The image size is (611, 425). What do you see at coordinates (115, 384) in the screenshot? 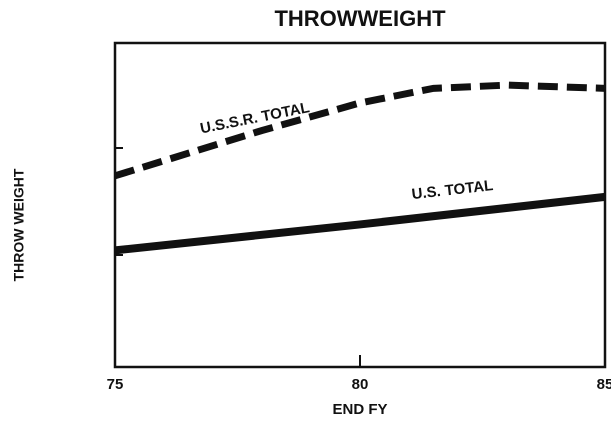
I see `x-tick-label: 75` at bounding box center [115, 384].